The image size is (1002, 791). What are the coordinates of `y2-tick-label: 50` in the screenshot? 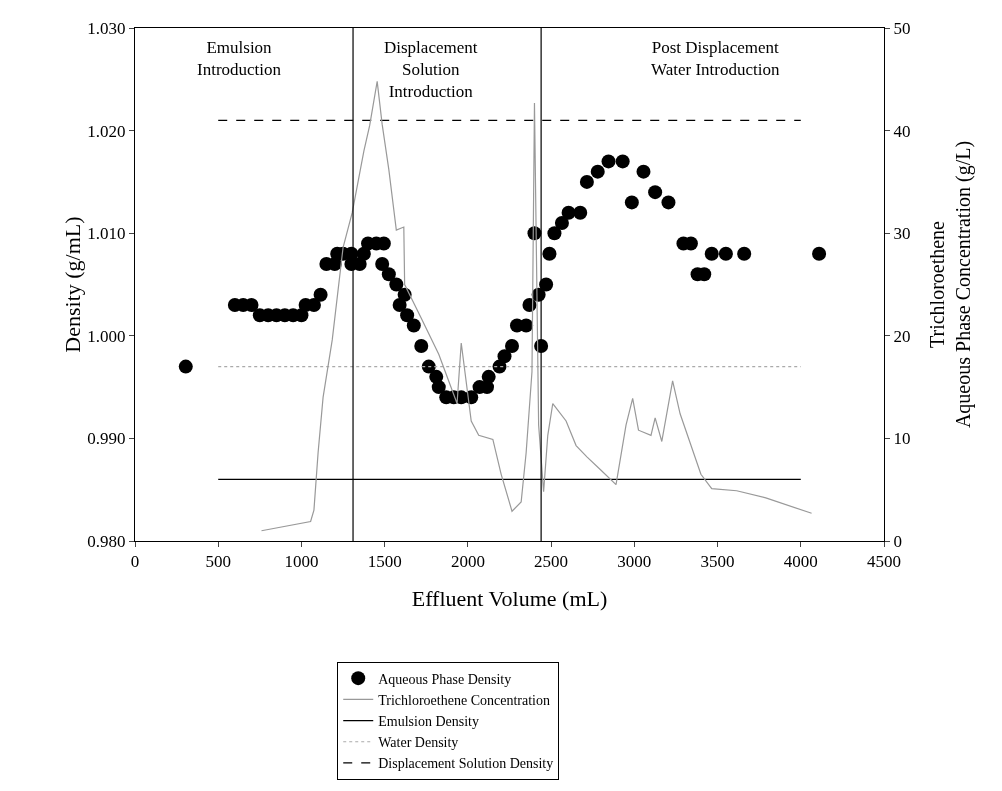 It's located at (902, 28).